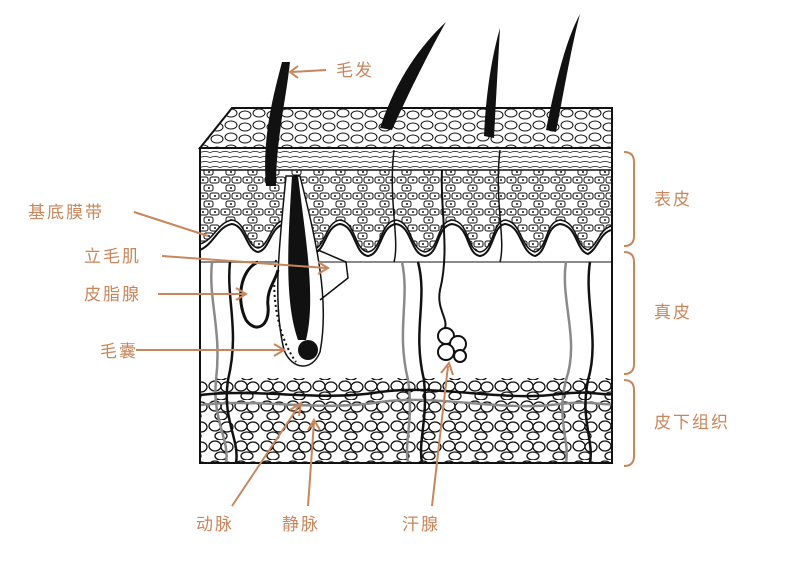  What do you see at coordinates (629, 309) in the screenshot?
I see `layer-brackets` at bounding box center [629, 309].